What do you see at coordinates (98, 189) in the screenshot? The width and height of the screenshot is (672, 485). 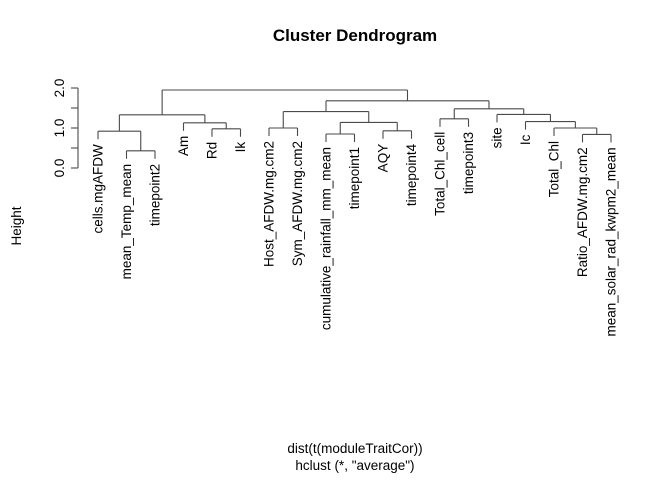 I see `leaf-label: cells.mgAFDW` at bounding box center [98, 189].